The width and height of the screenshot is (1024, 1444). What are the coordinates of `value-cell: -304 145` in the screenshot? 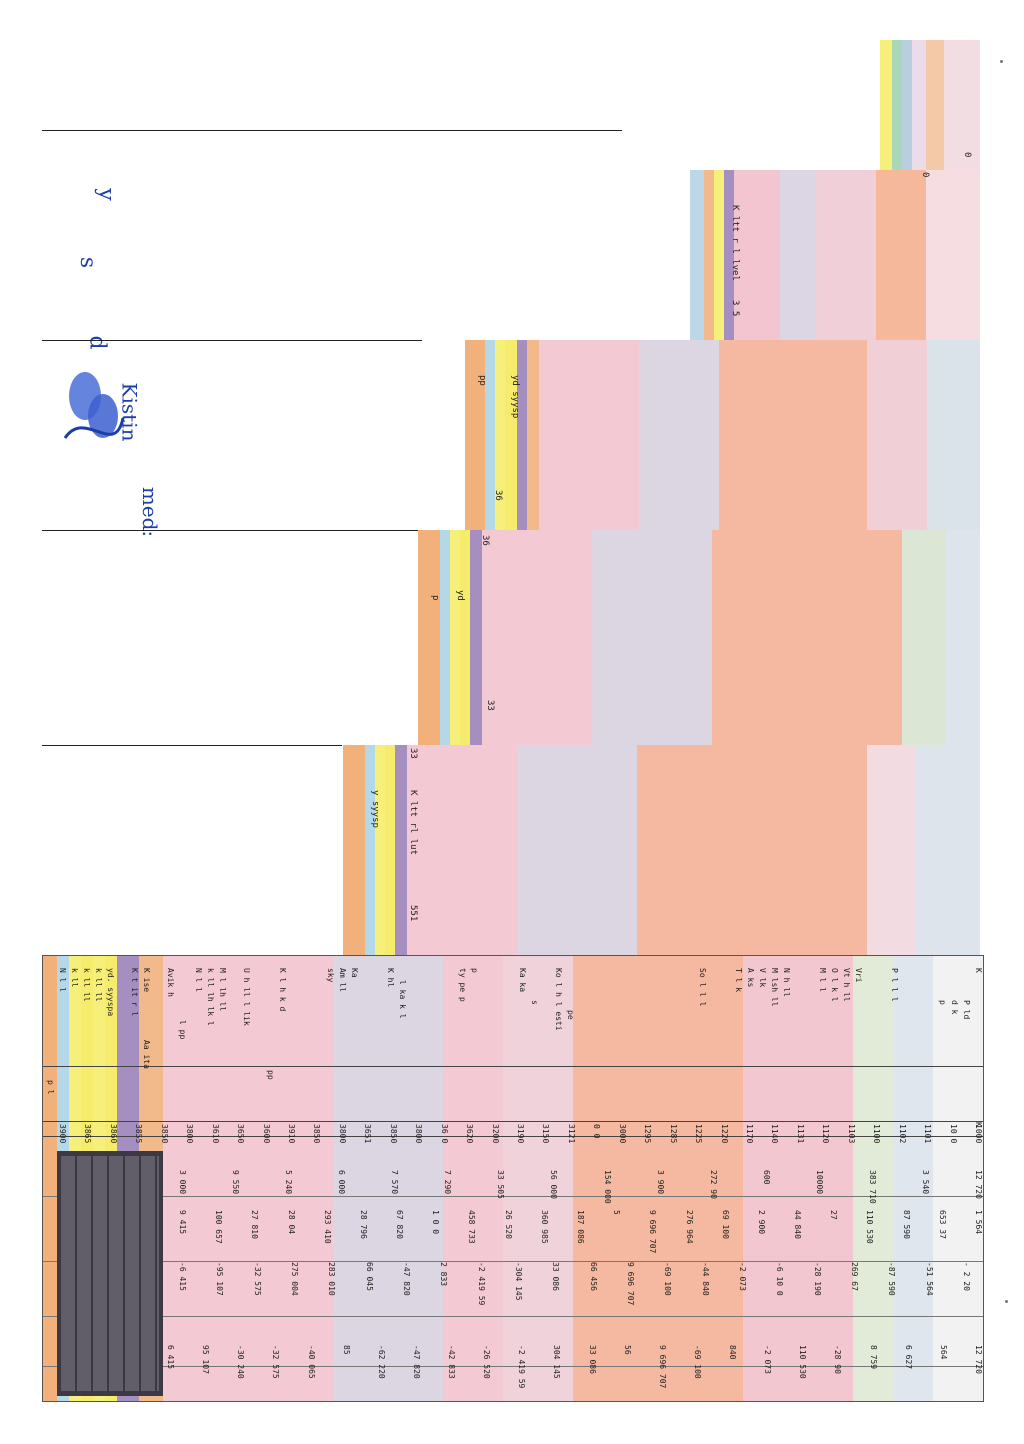 It's located at (518, 1281).